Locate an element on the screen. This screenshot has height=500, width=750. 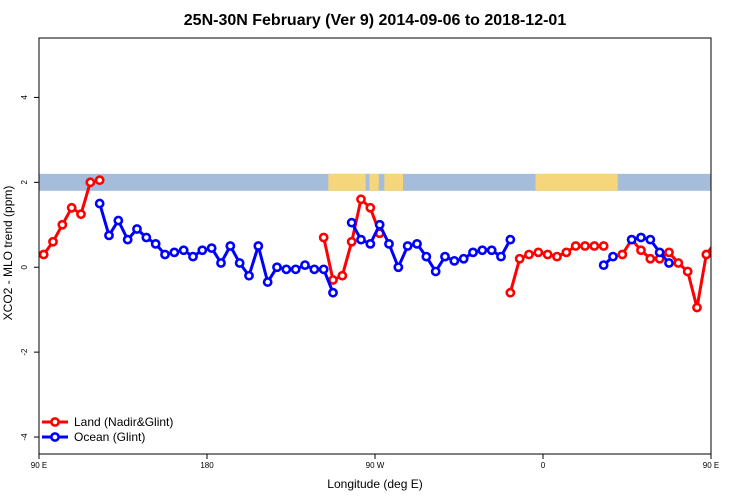
legend-item-land: Land (Nadir&Glint) is located at coordinates (107, 422).